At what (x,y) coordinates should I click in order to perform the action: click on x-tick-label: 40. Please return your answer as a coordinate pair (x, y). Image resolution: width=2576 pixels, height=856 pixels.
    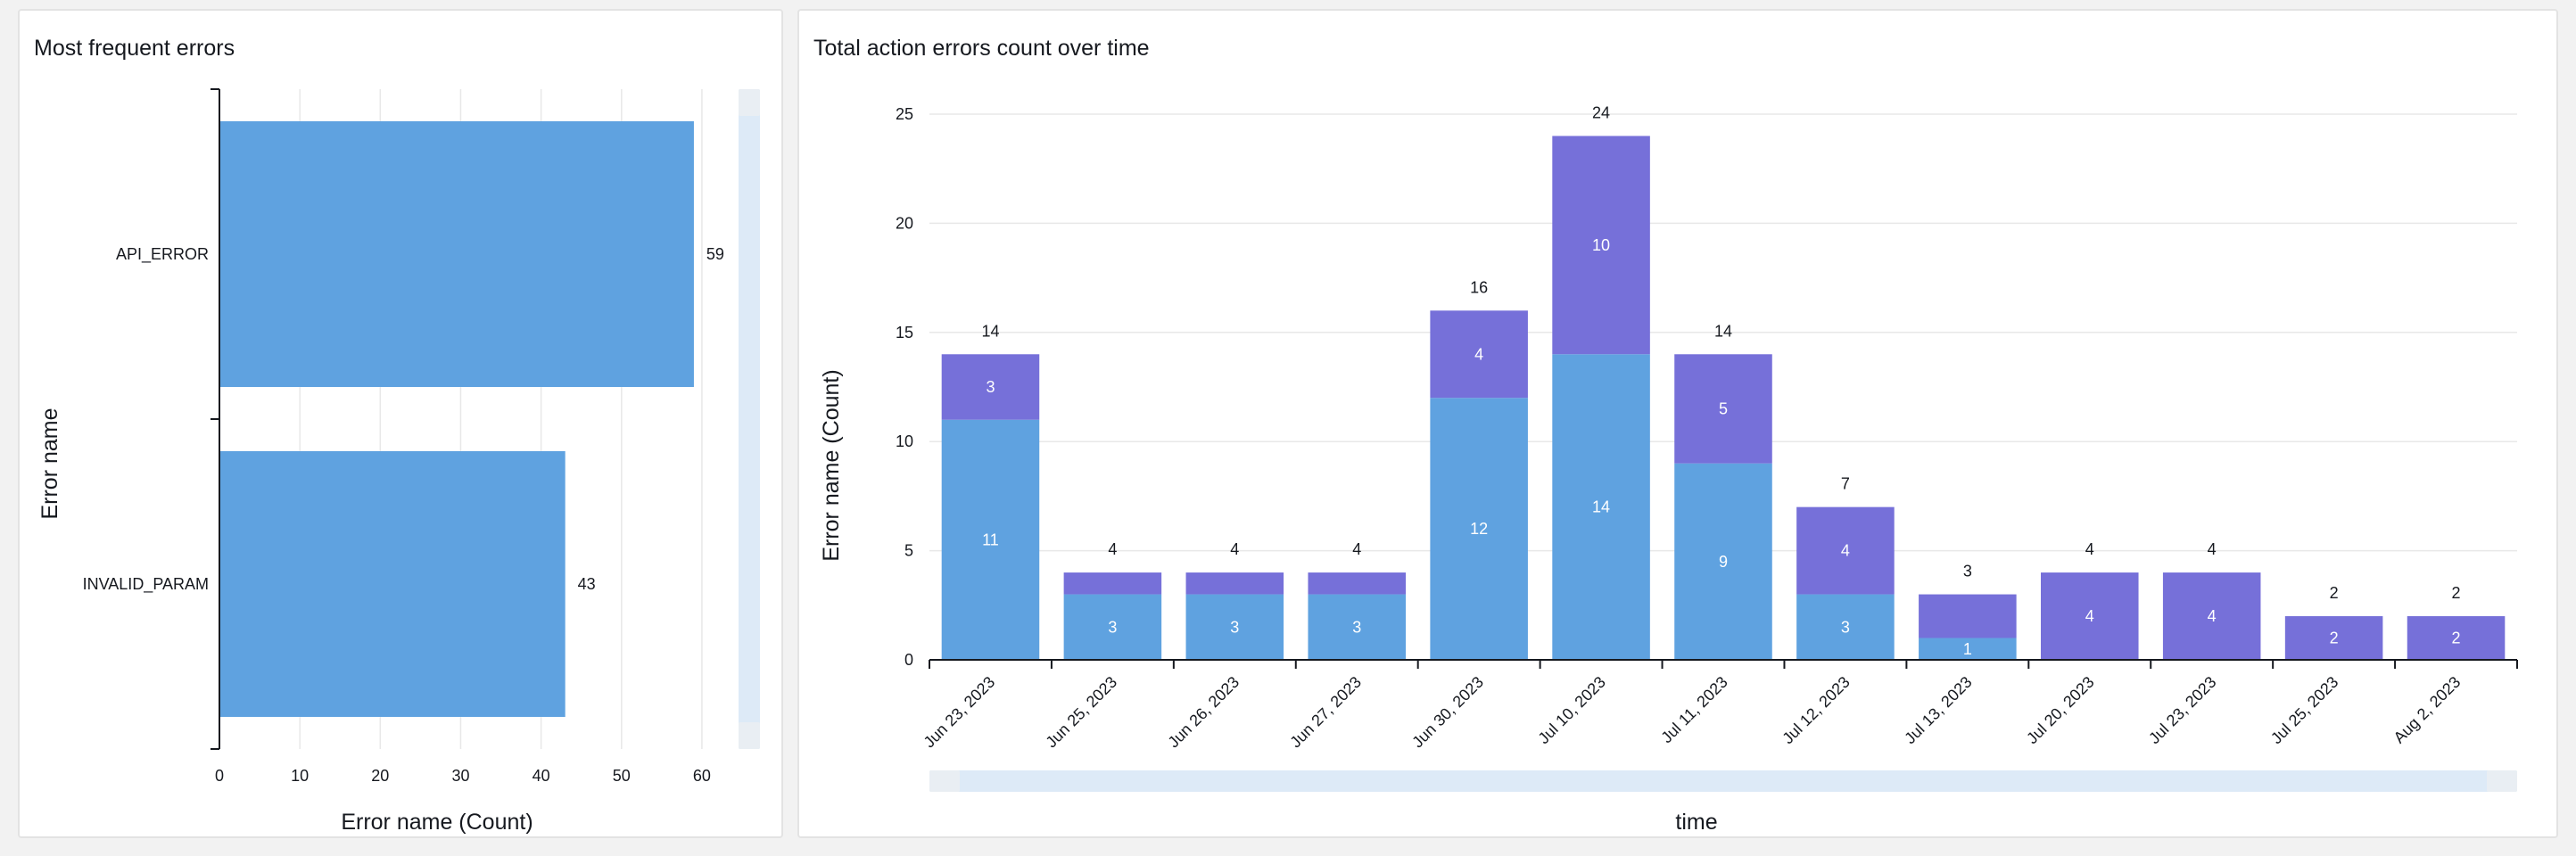
    Looking at the image, I should click on (542, 776).